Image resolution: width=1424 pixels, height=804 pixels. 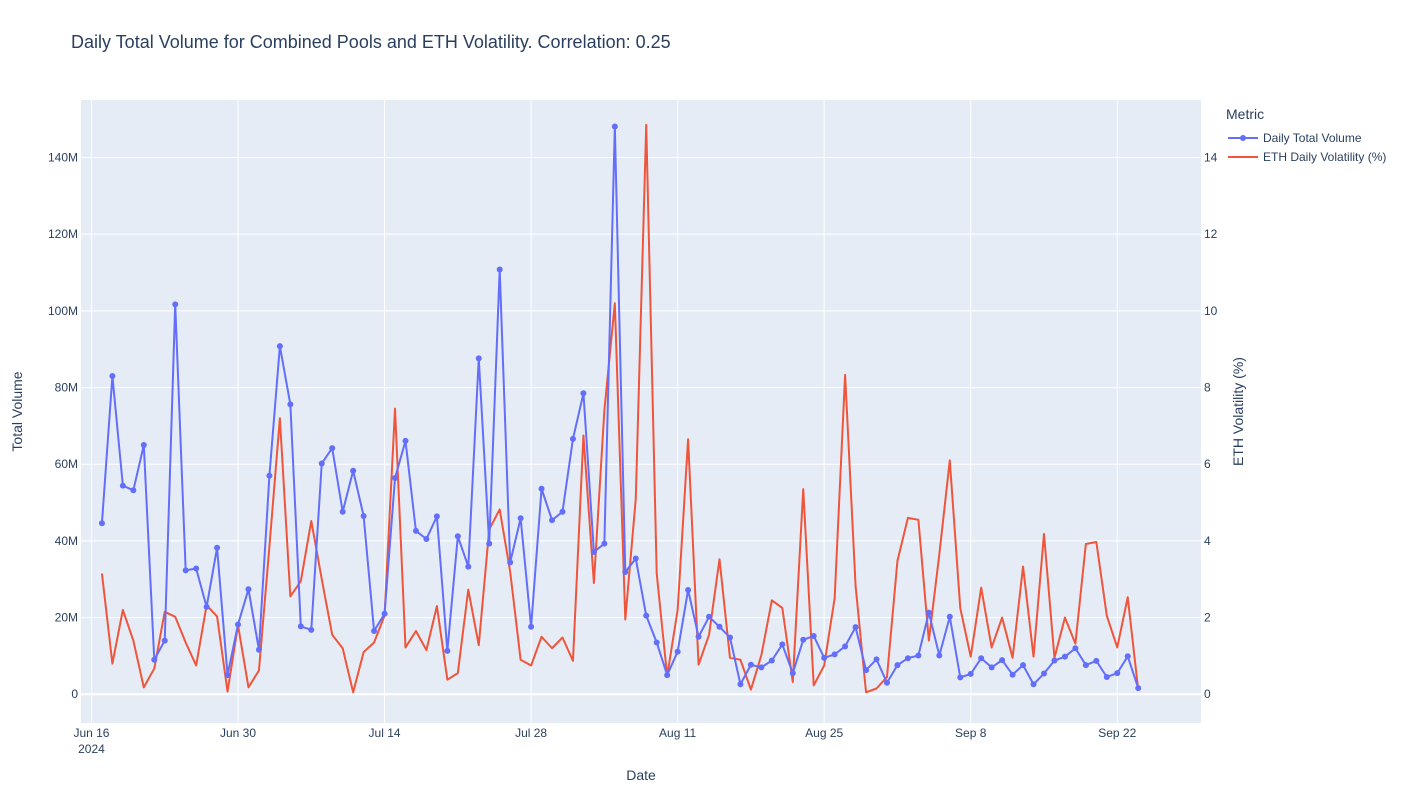 What do you see at coordinates (74, 694) in the screenshot?
I see `y-tick-label: 0` at bounding box center [74, 694].